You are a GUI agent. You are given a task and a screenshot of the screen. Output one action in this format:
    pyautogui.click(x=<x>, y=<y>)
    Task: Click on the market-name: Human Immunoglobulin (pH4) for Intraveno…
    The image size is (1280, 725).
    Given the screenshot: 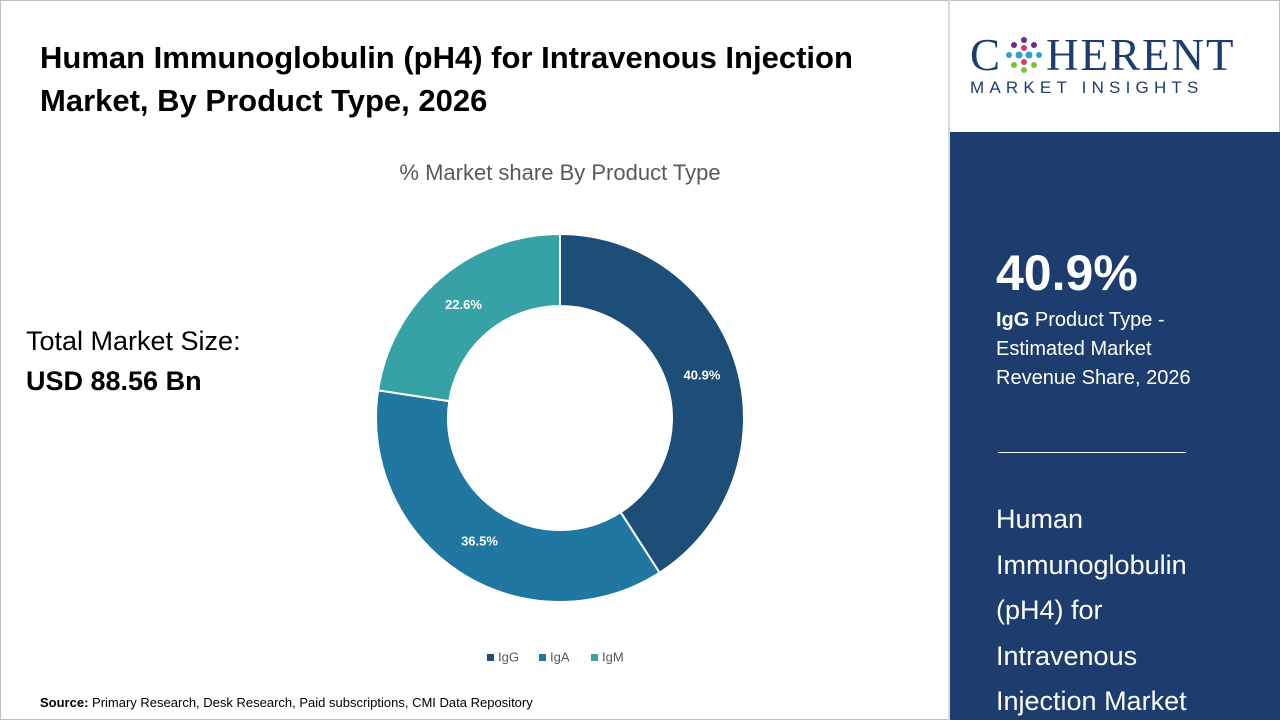 What is the action you would take?
    pyautogui.click(x=1091, y=610)
    